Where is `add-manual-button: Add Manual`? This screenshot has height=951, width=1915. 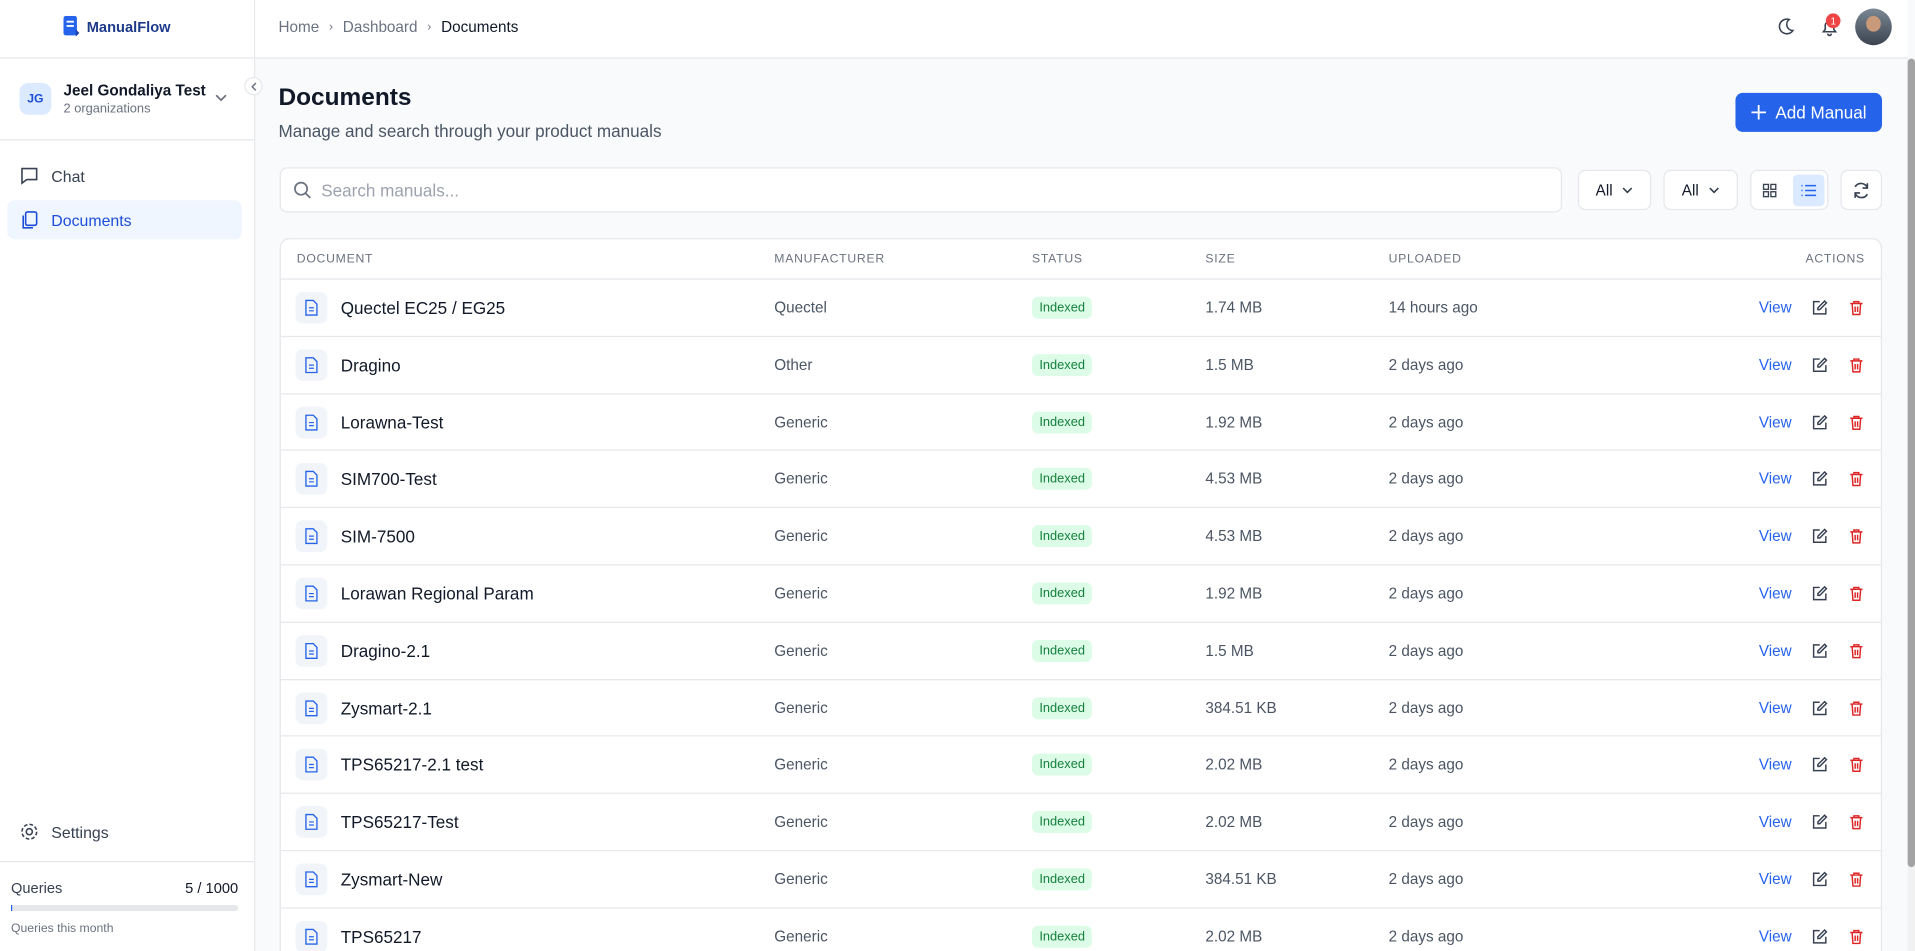 add-manual-button: Add Manual is located at coordinates (1809, 112).